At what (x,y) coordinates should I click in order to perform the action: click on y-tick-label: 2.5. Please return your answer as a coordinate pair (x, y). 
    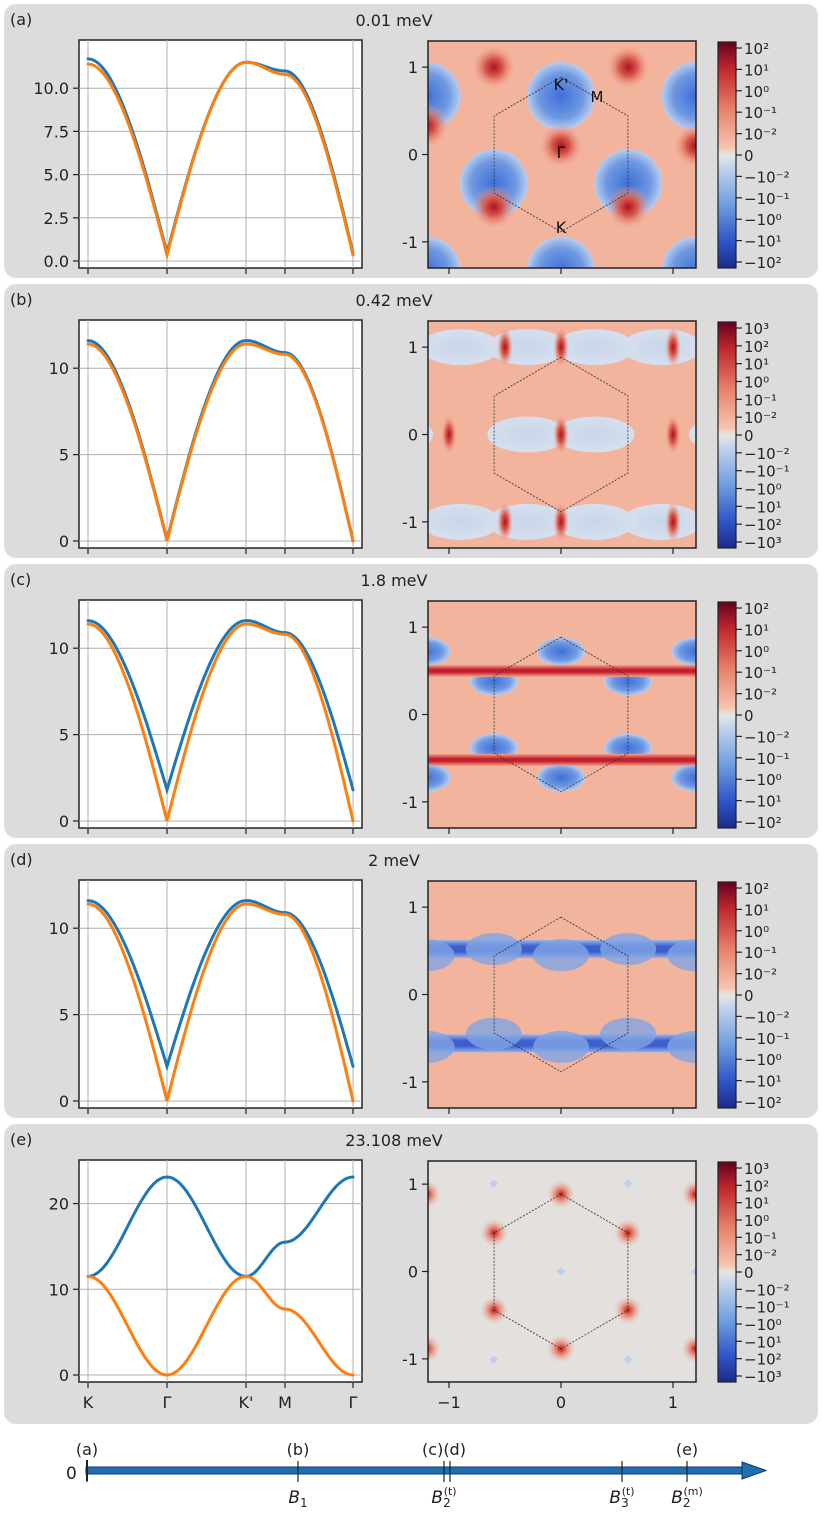
    Looking at the image, I should click on (56, 218).